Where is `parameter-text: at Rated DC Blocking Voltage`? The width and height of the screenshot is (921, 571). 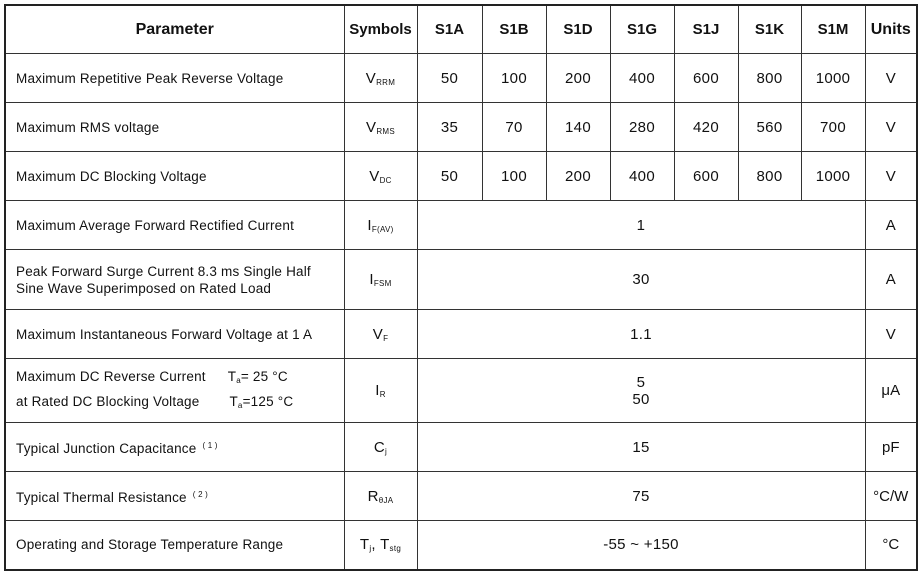
parameter-text: at Rated DC Blocking Voltage is located at coordinates (108, 401).